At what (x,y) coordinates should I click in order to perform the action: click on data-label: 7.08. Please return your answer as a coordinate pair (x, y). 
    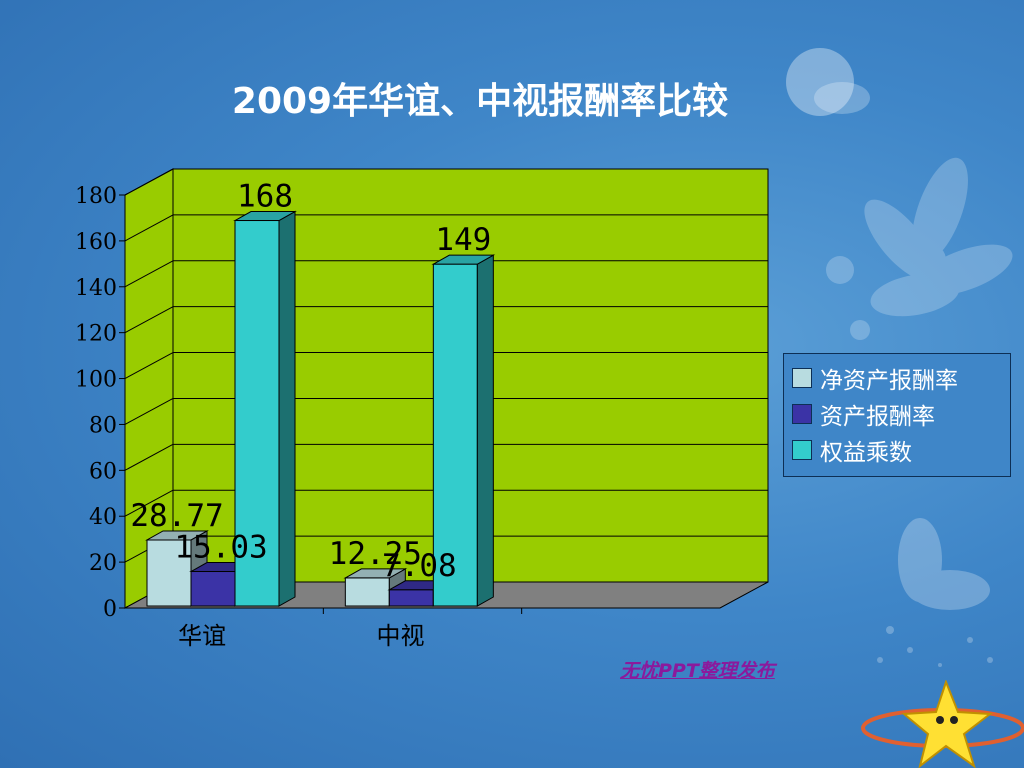
    Looking at the image, I should click on (419, 566).